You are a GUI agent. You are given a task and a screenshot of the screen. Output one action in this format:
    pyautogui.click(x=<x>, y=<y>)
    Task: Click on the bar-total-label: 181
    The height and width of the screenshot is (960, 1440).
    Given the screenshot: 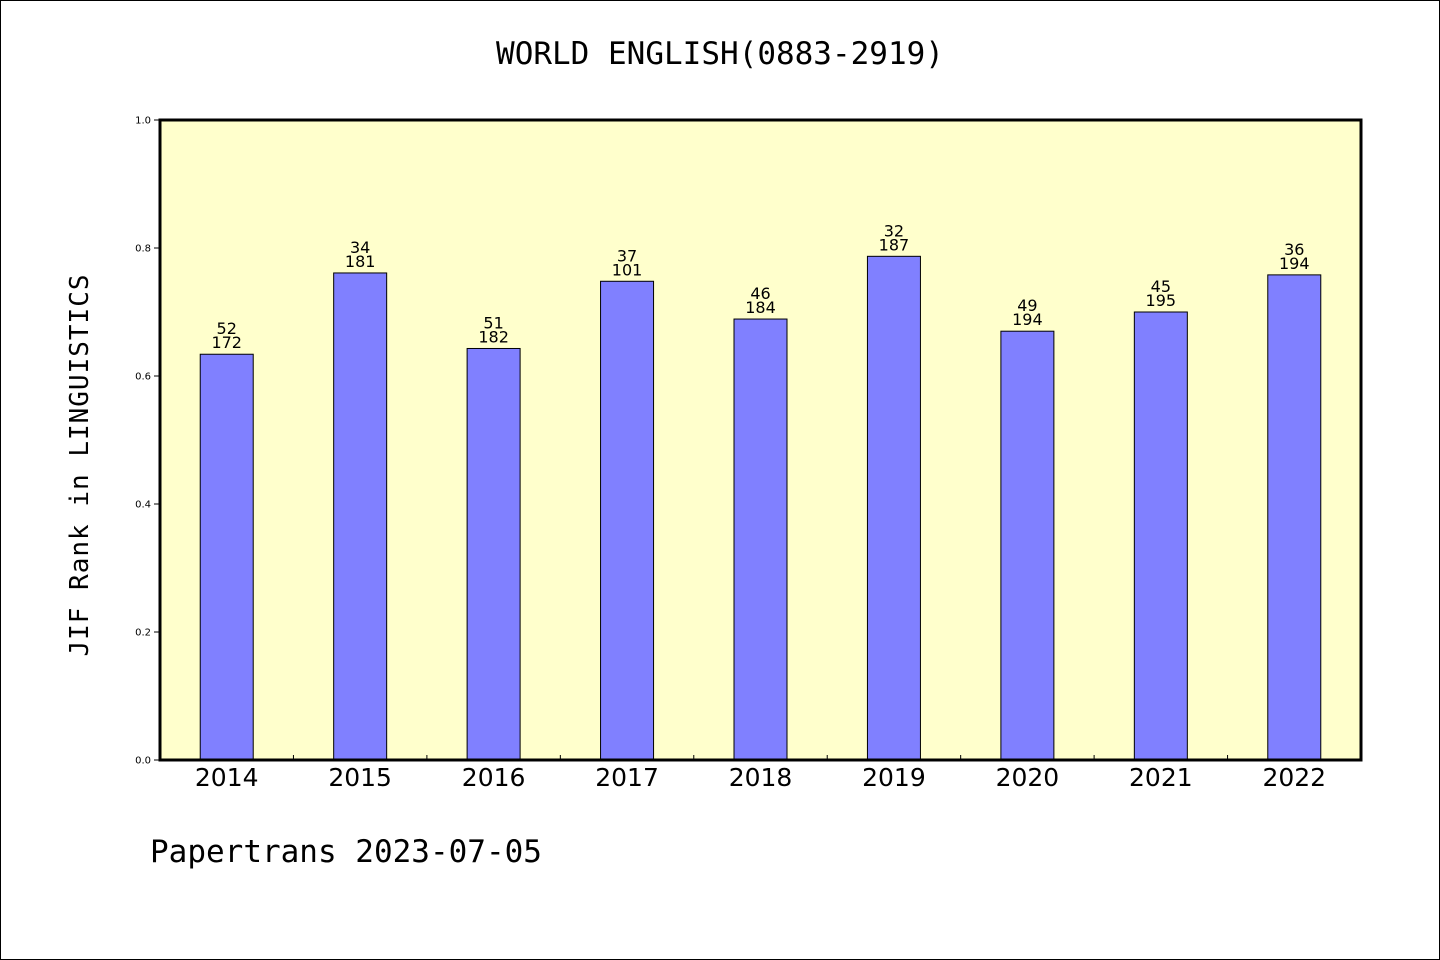 What is the action you would take?
    pyautogui.click(x=360, y=261)
    